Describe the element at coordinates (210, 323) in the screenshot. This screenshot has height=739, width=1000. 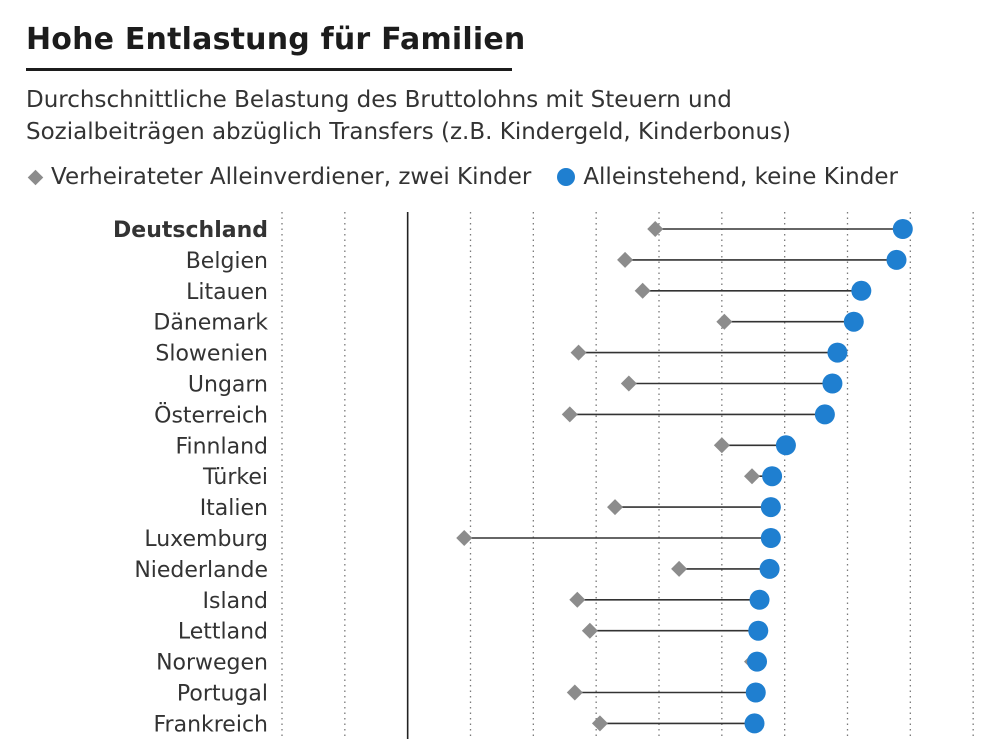
I see `category-label: Dänemark` at that location.